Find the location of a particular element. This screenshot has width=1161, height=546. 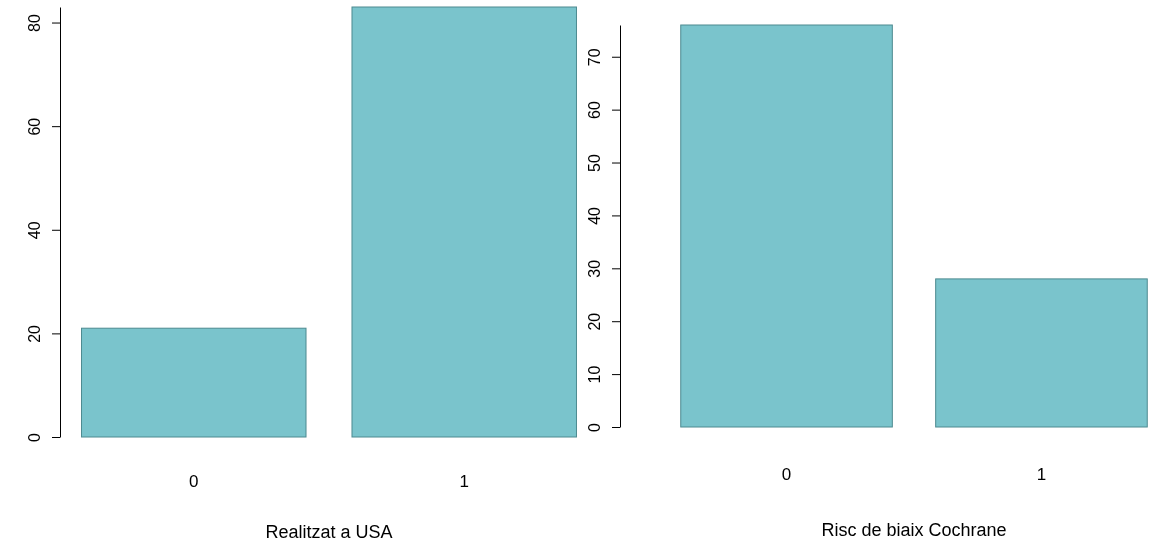

y-tick-label: 10 is located at coordinates (594, 374).